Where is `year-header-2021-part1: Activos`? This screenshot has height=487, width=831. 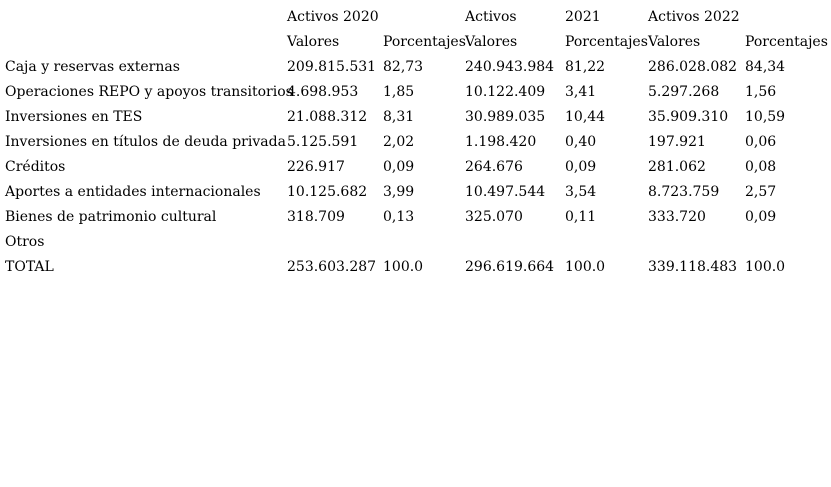
year-header-2021-part1: Activos is located at coordinates (491, 17).